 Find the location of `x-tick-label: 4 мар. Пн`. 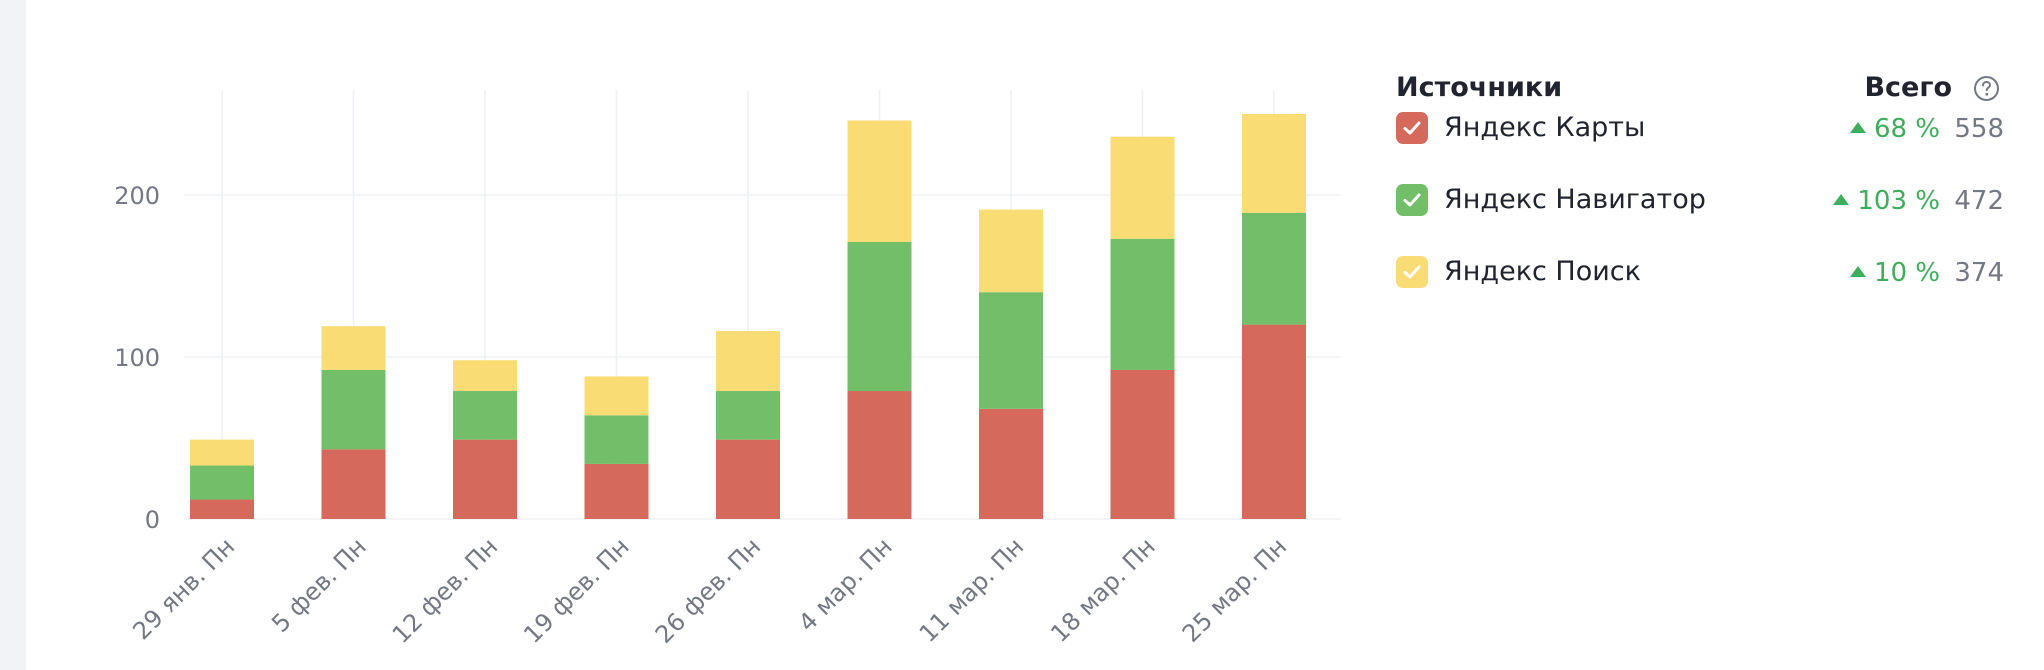

x-tick-label: 4 мар. Пн is located at coordinates (845, 584).